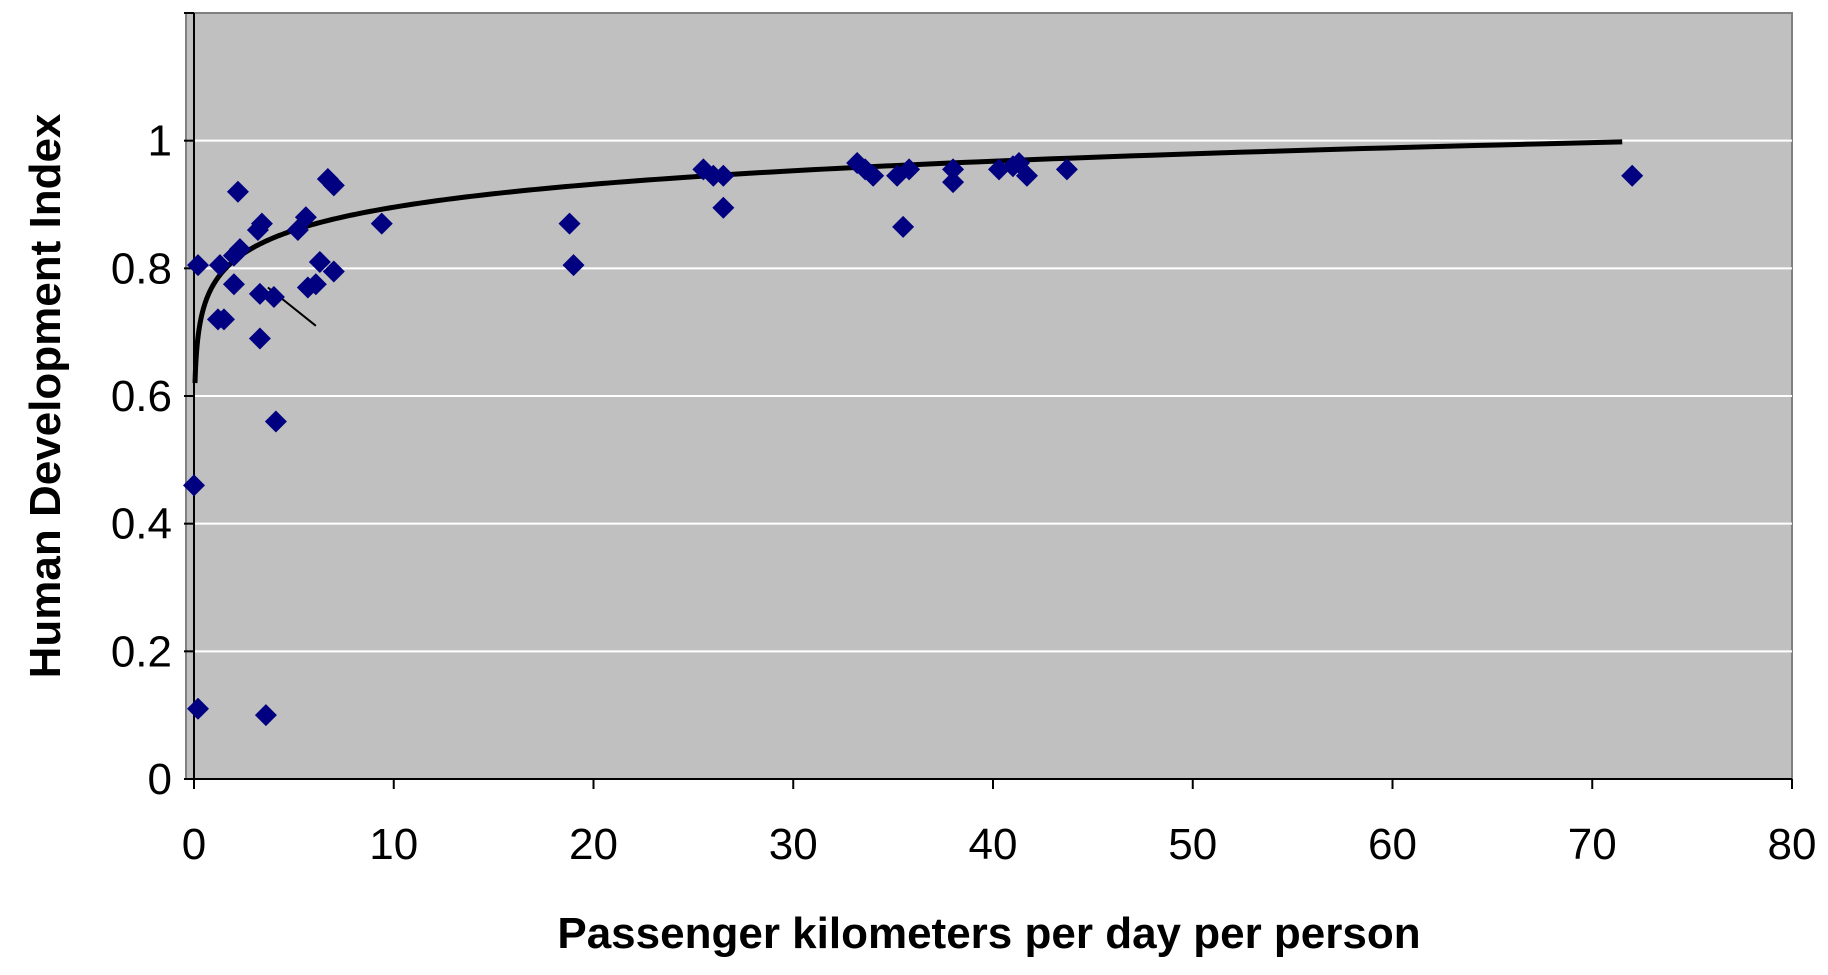 The image size is (1828, 975). I want to click on x-tick-label: 20, so click(593, 844).